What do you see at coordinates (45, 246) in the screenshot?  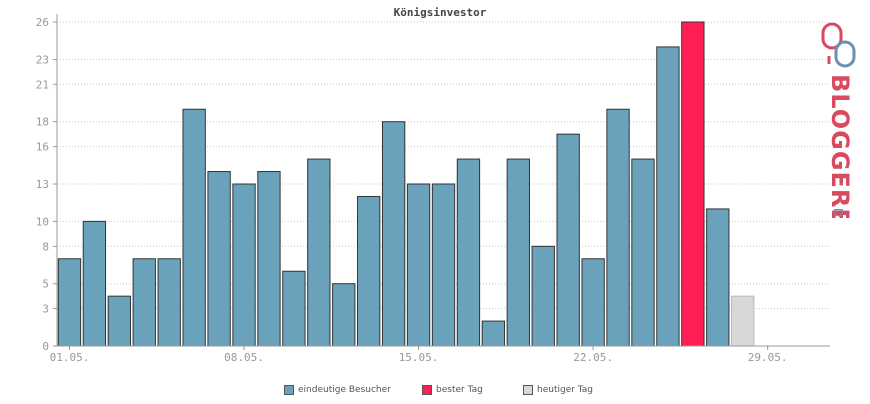 I see `y-tick-label: 8` at bounding box center [45, 246].